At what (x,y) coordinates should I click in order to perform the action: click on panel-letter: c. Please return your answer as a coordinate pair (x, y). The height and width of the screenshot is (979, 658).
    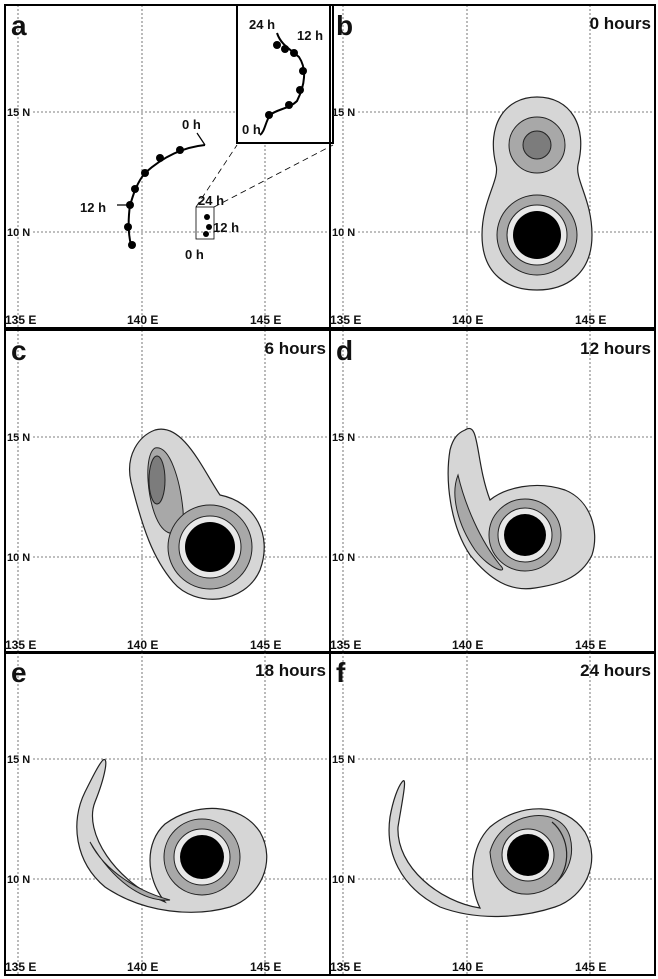
    Looking at the image, I should click on (19, 350).